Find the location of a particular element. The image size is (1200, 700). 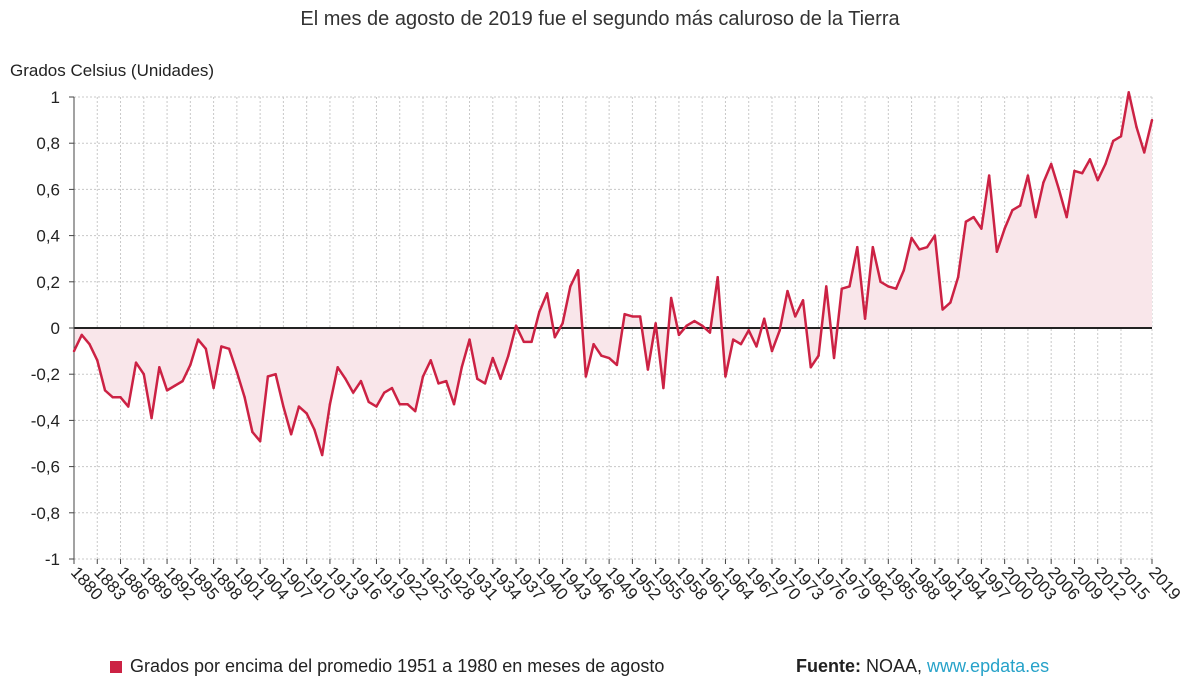

y-axis-label: Grados Celsius (Unidades) is located at coordinates (112, 70).